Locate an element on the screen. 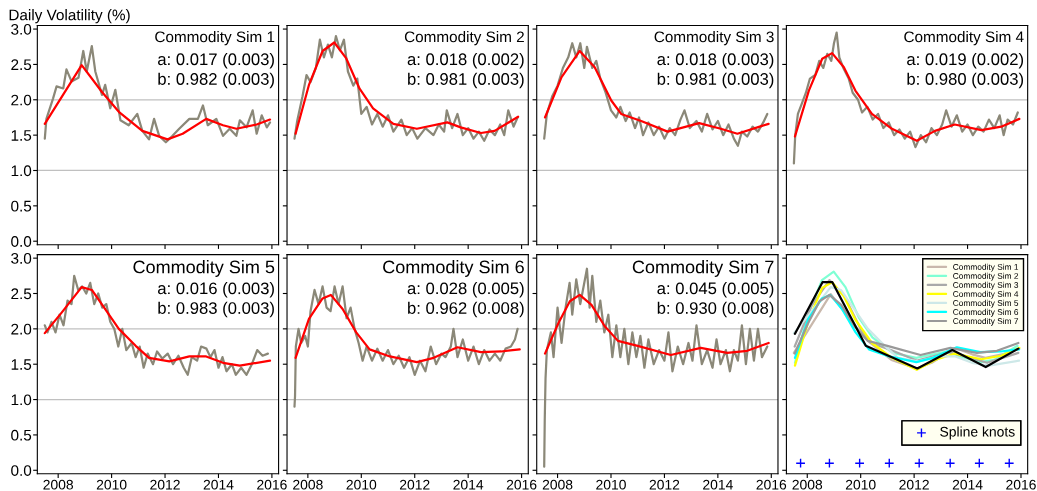 This screenshot has width=1037, height=491. annotation: a: 0.028 (0.005) is located at coordinates (465, 290).